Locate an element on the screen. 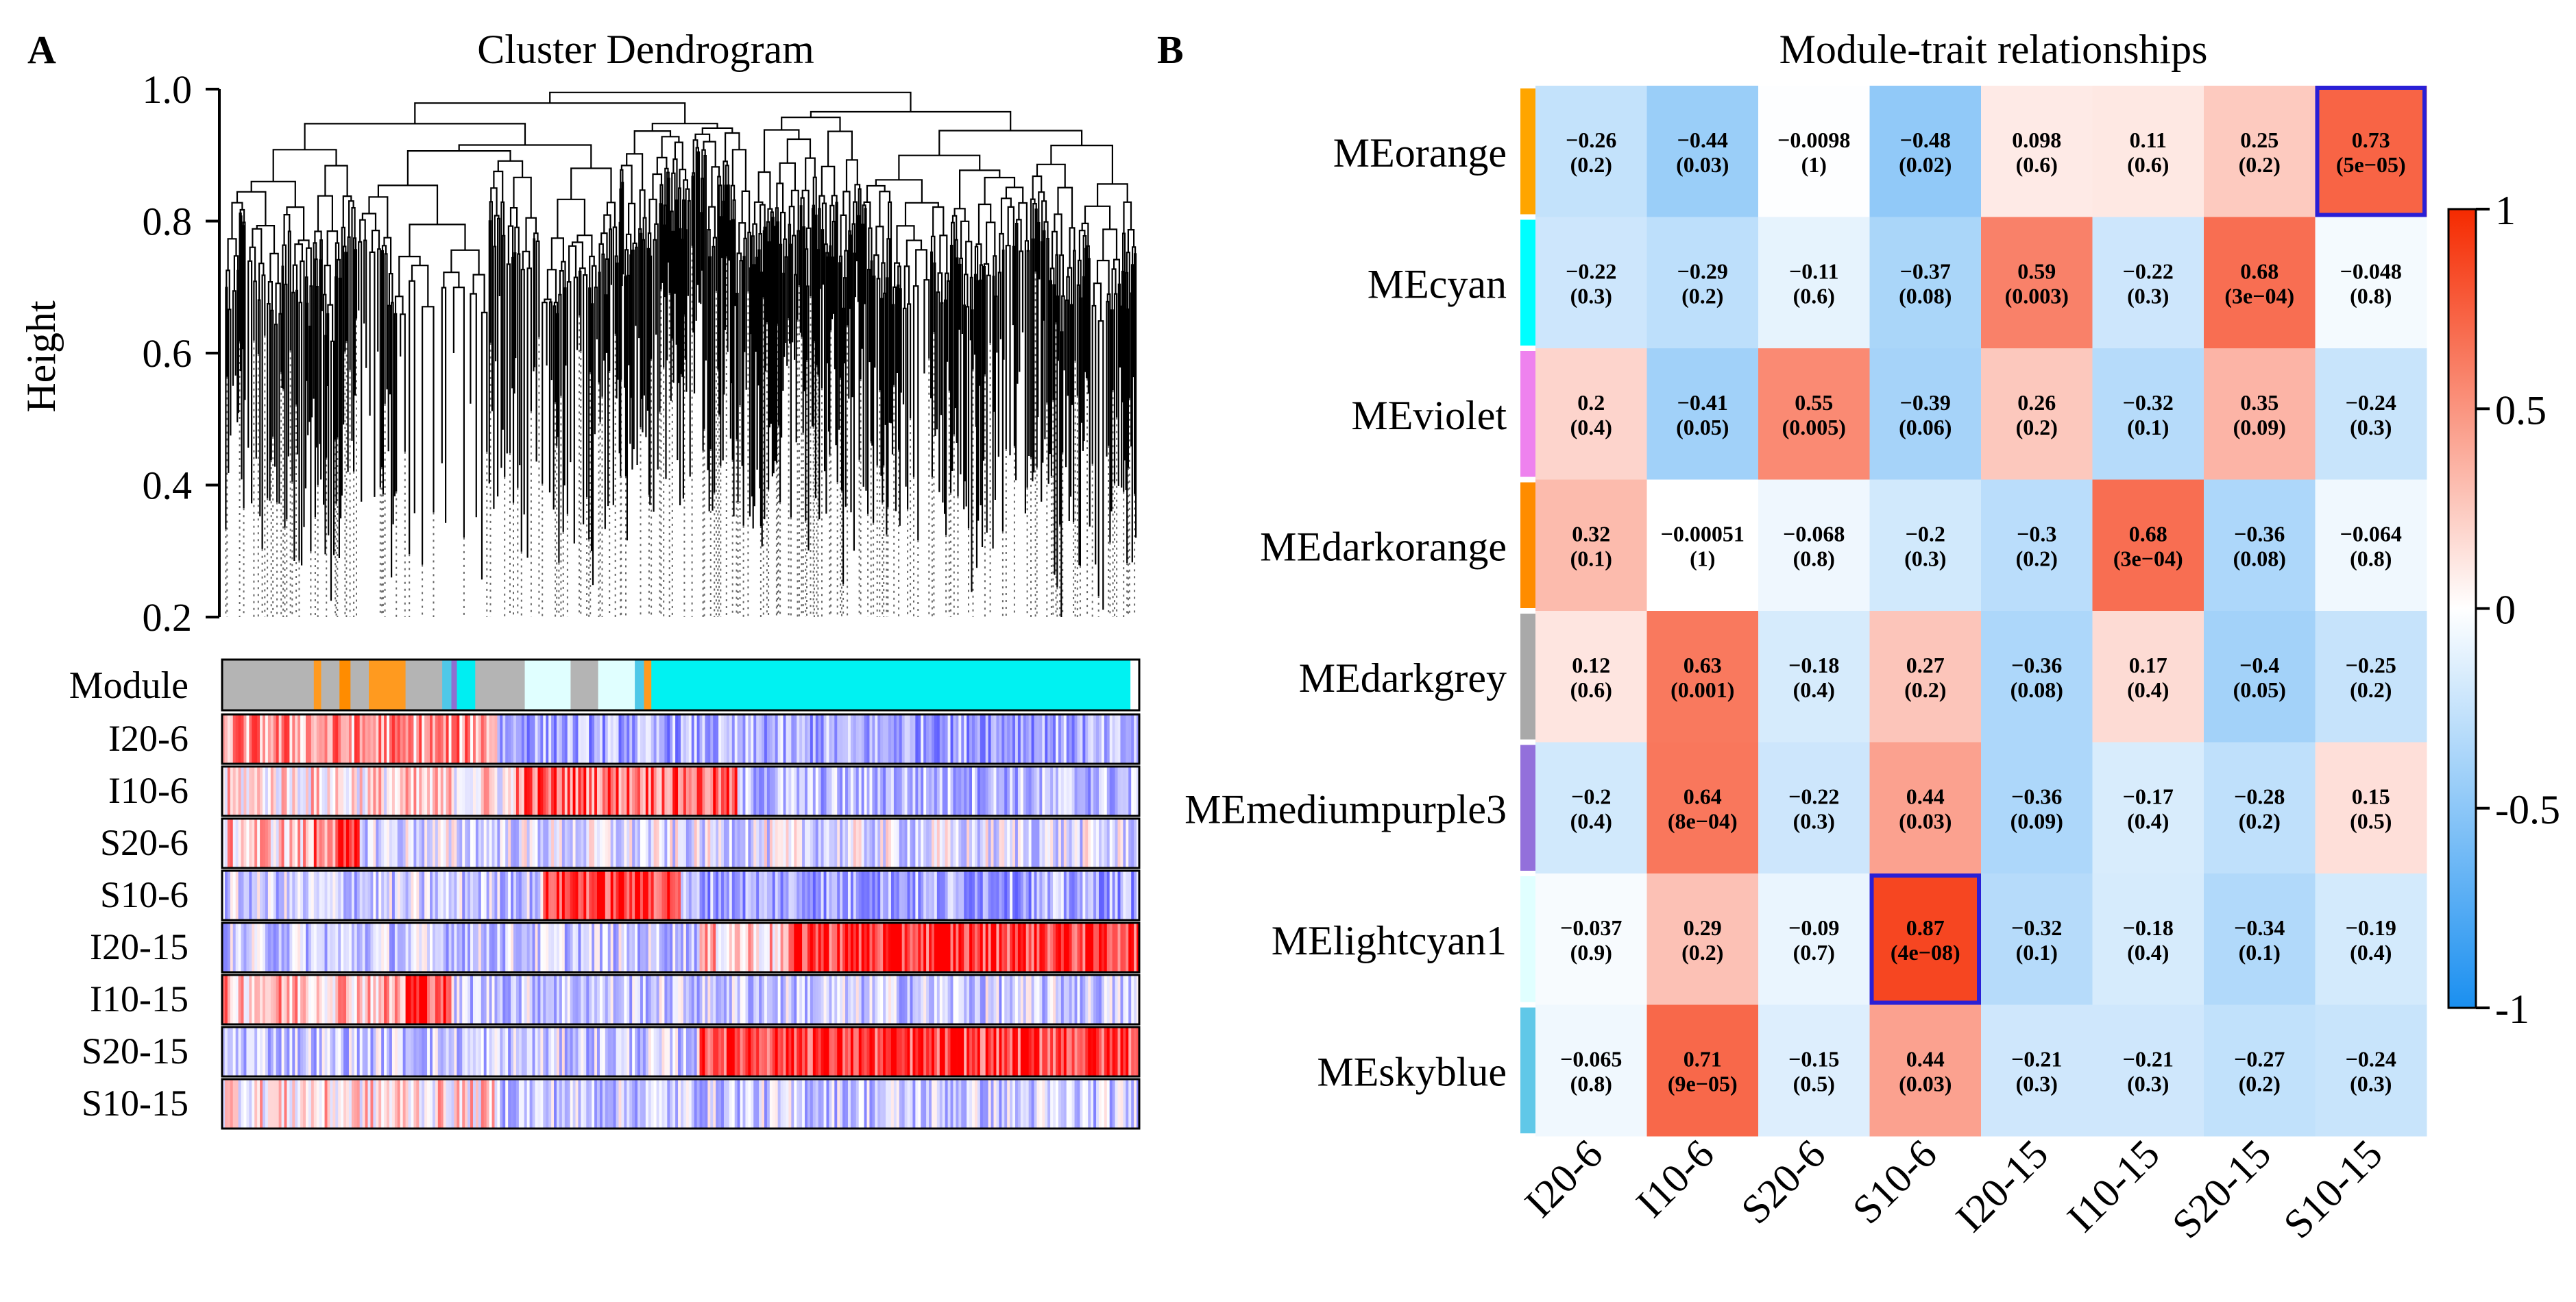 This screenshot has width=2576, height=1302. module-color-swatch is located at coordinates (1527, 545).